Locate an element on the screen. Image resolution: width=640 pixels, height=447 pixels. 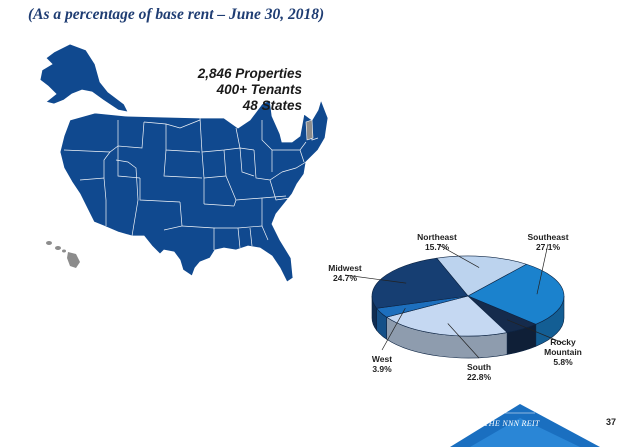
hawaii-shape is located at coordinates (63, 254).